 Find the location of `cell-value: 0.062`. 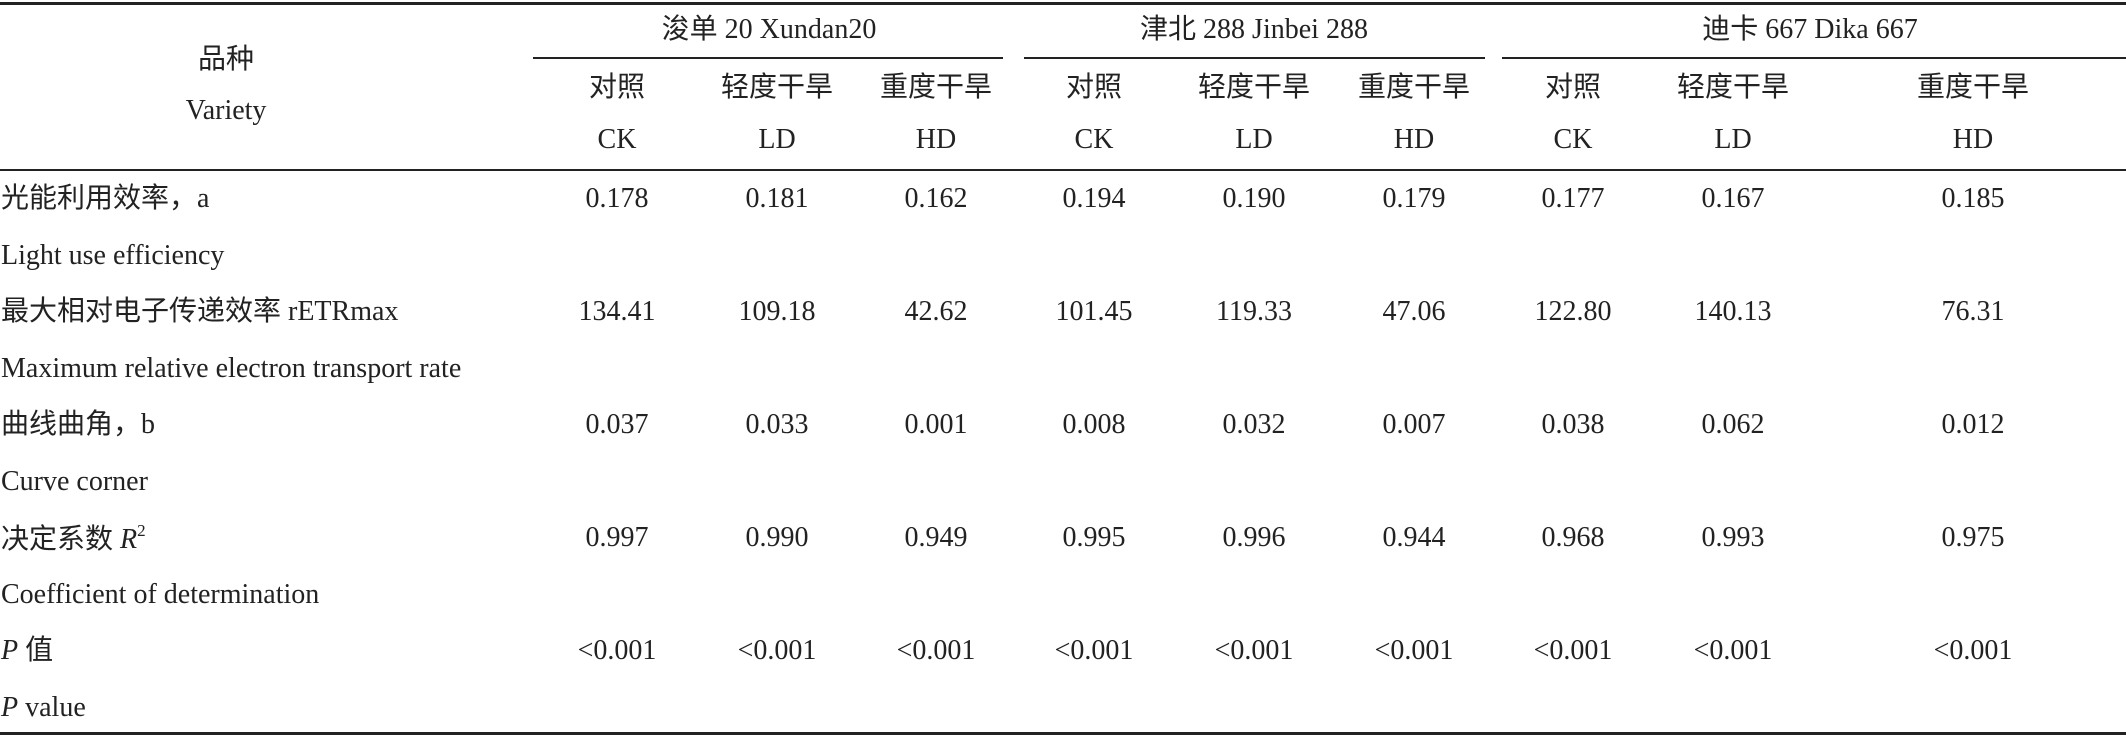

cell-value: 0.062 is located at coordinates (1733, 424).